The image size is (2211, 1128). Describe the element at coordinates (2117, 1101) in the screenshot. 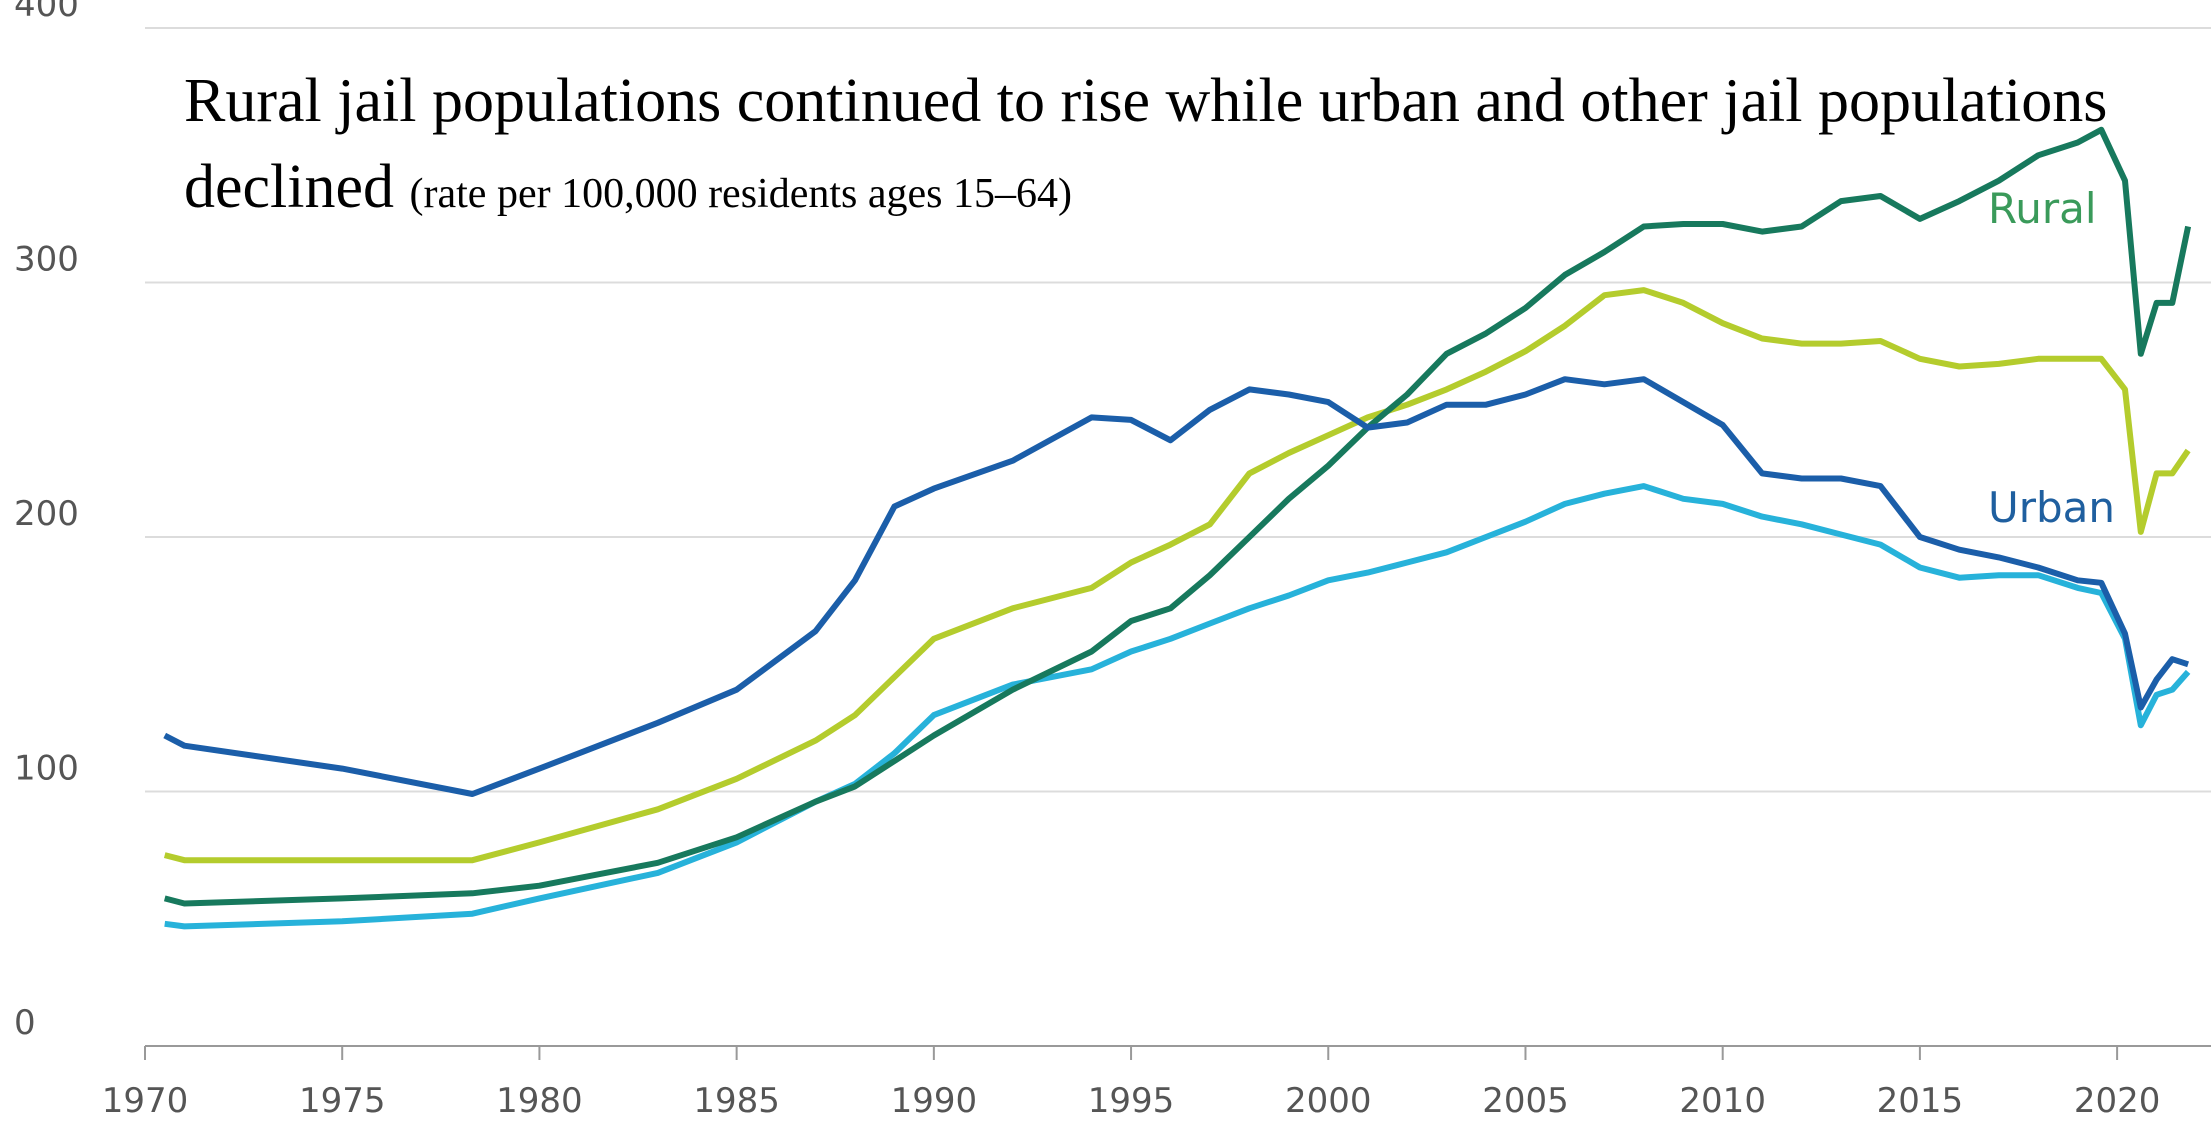

I see `x-tick-label: 2020` at that location.